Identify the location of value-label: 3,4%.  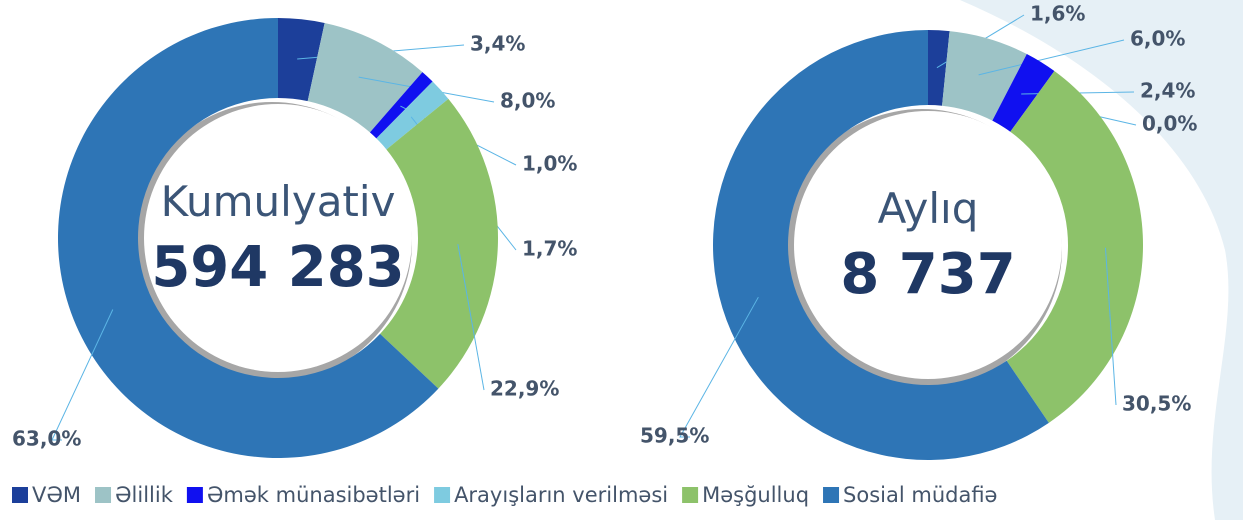
(497, 44).